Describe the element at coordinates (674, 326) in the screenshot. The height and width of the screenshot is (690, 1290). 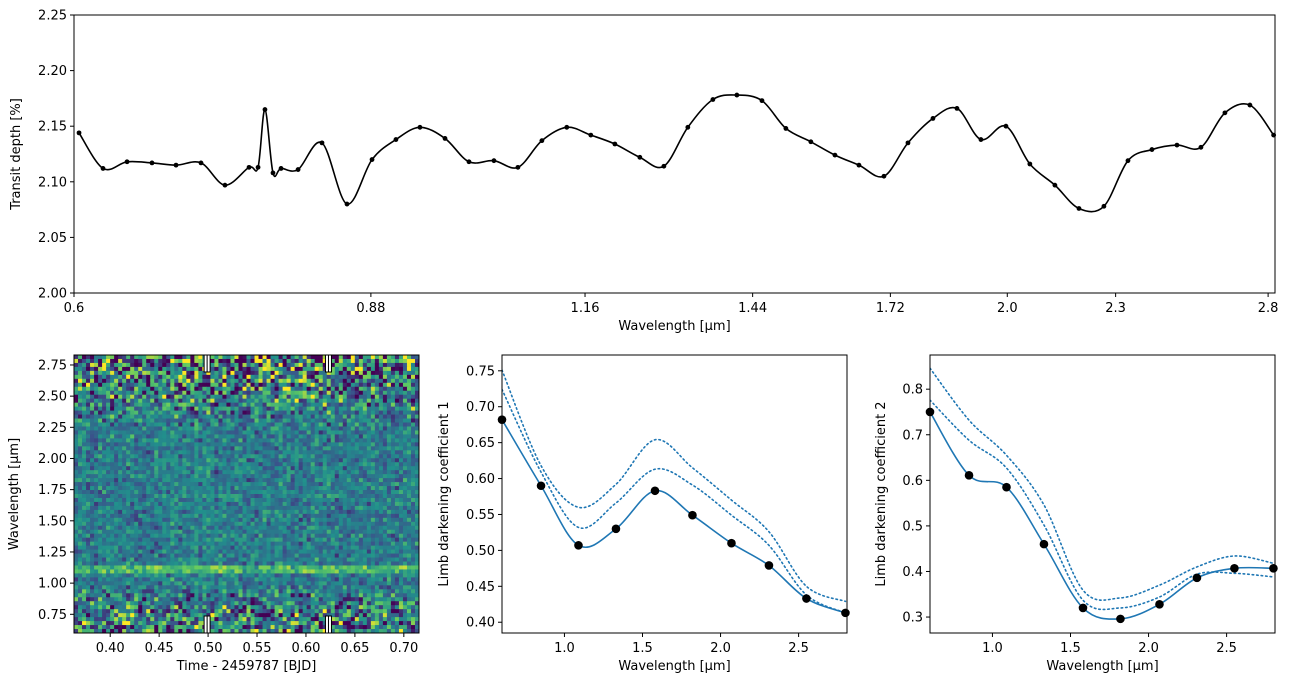
I see `x-axis-label: Wavelength [μm]` at that location.